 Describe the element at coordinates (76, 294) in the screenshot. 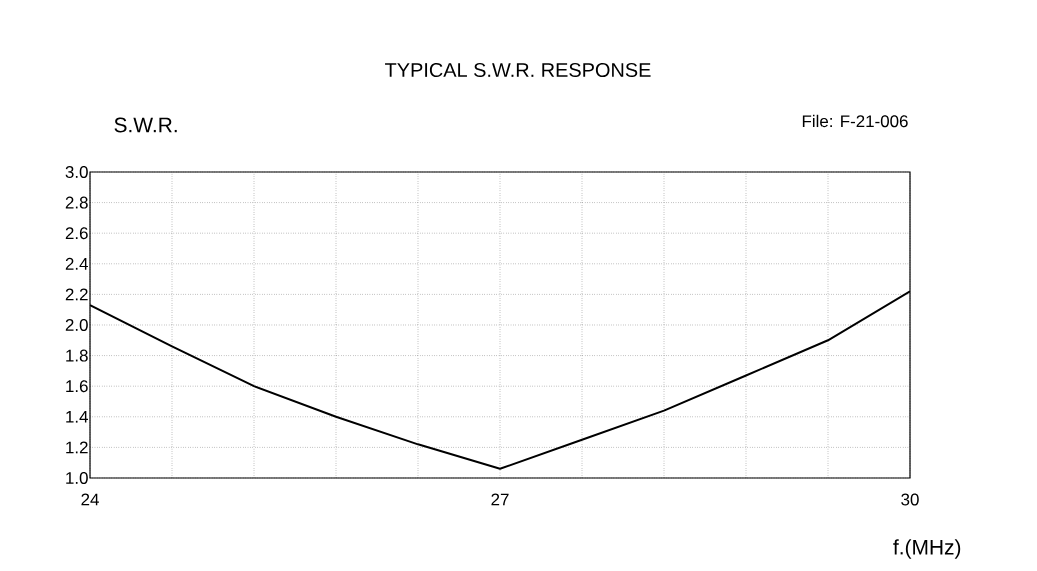

I see `y-tick-label: 2.2` at that location.